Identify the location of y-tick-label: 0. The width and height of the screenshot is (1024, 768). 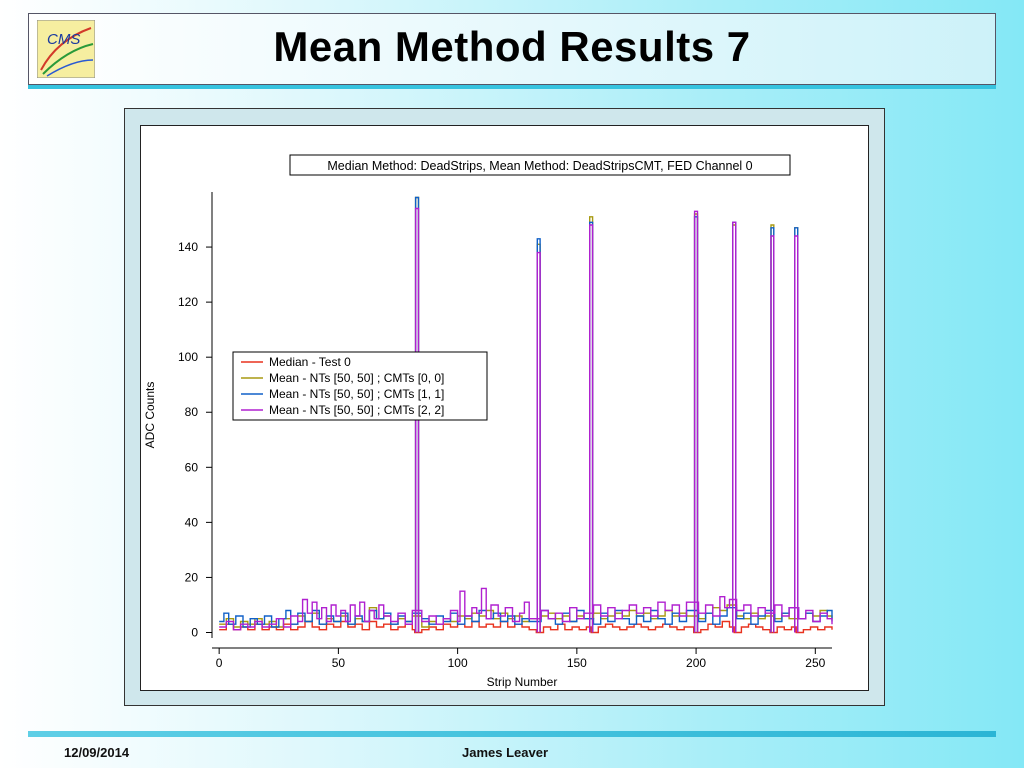
(194, 632).